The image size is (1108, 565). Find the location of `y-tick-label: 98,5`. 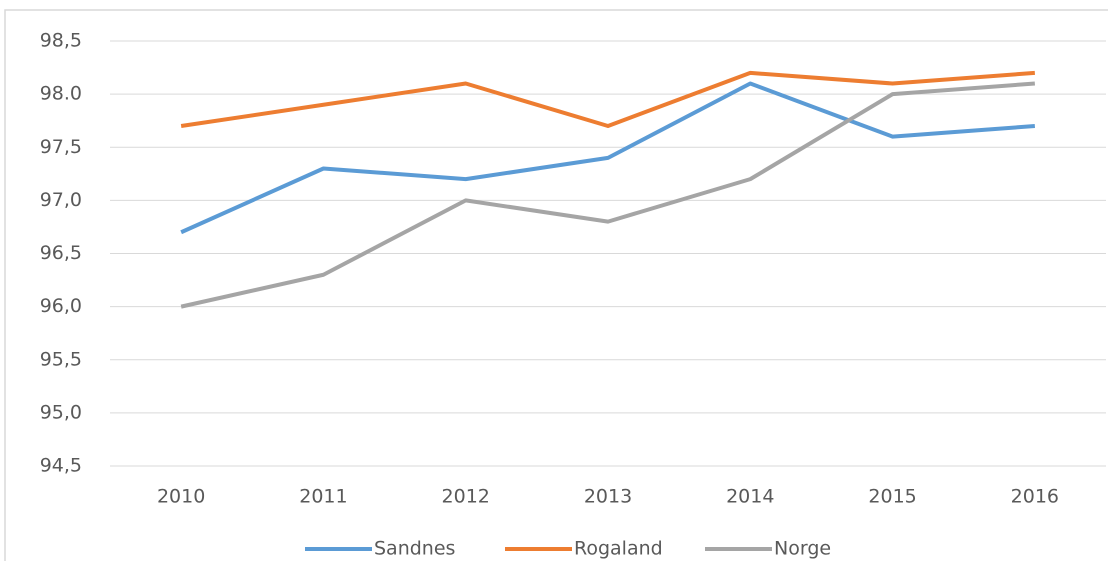

y-tick-label: 98,5 is located at coordinates (61, 41).